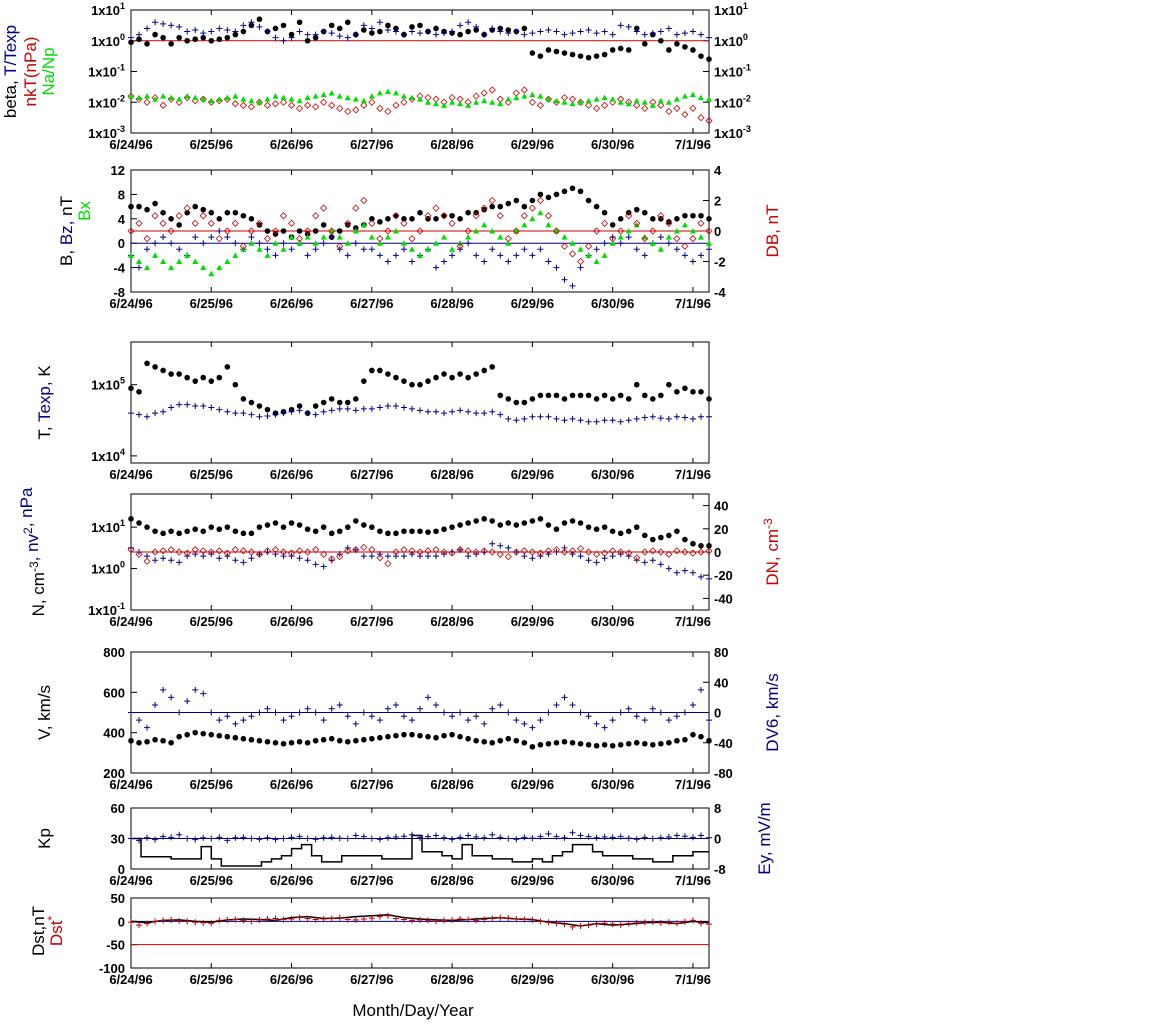  I want to click on x-tick-label: 6/26/96, so click(291, 303).